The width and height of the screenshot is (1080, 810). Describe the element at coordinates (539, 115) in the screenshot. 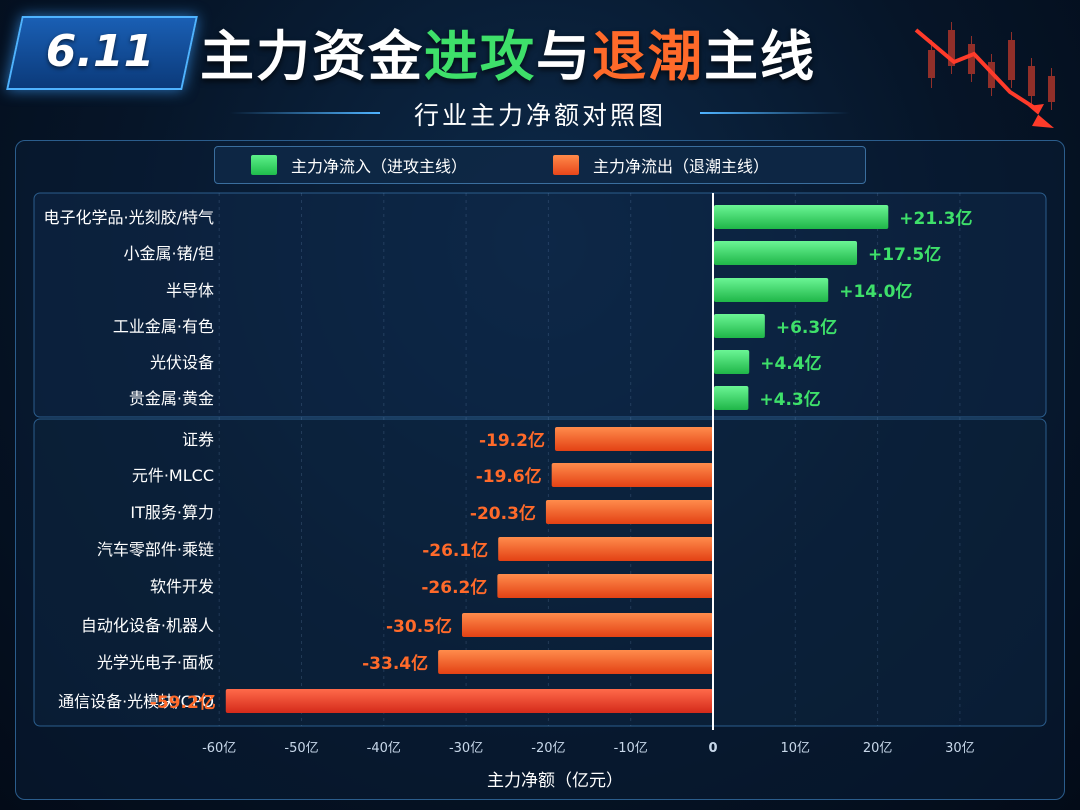

I see `chart-subtitle: 行业主力净额对照图` at that location.